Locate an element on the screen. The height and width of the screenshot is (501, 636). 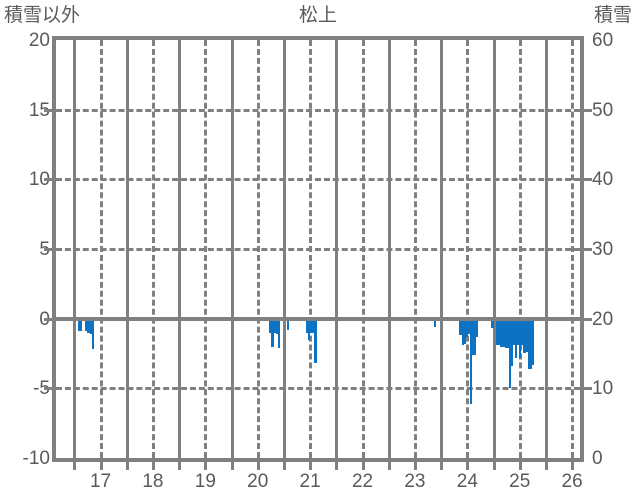
x-tick-label: 17 is located at coordinates (100, 481).